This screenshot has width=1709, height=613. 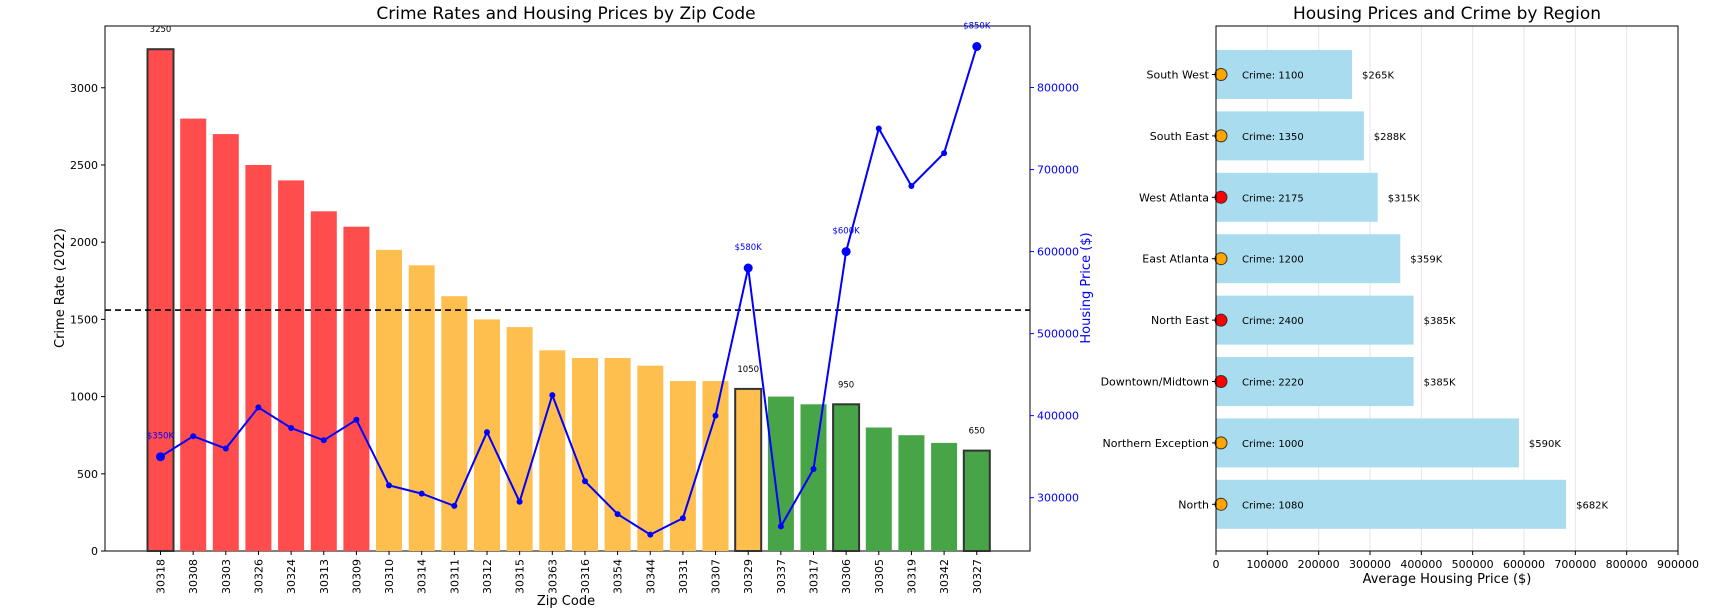 I want to click on crime-value-label-30318: 3250, so click(x=161, y=30).